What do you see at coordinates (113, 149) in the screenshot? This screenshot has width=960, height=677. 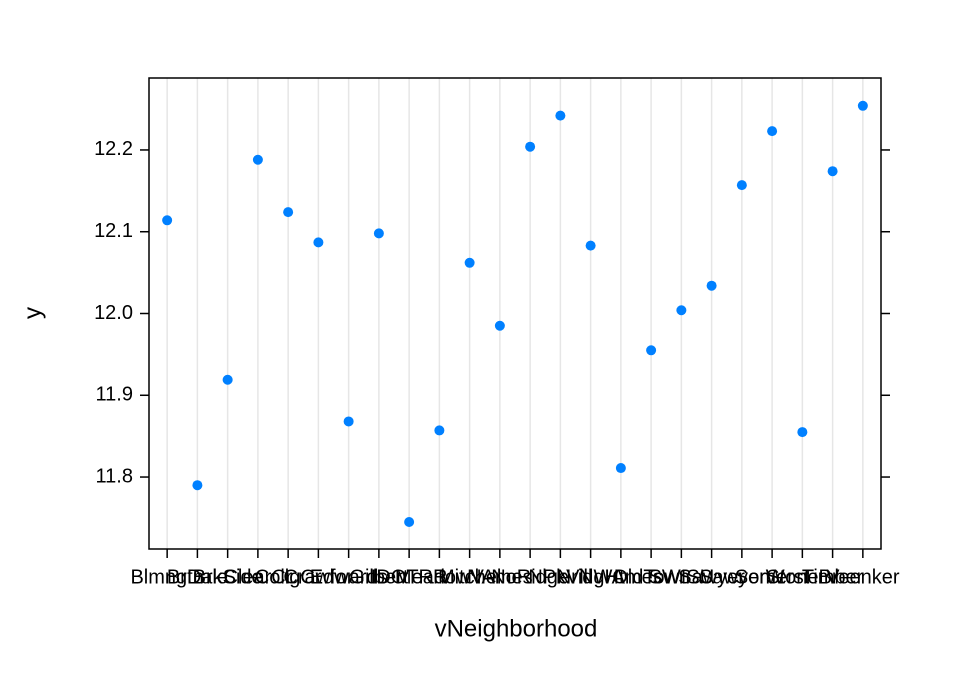 I see `y-tick-label: 12.2` at bounding box center [113, 149].